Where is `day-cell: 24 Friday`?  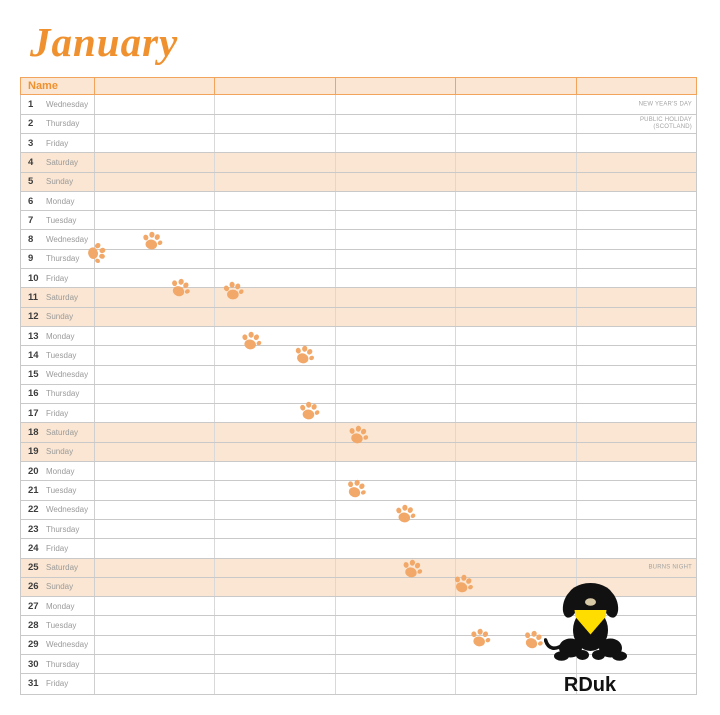 day-cell: 24 Friday is located at coordinates (57, 548).